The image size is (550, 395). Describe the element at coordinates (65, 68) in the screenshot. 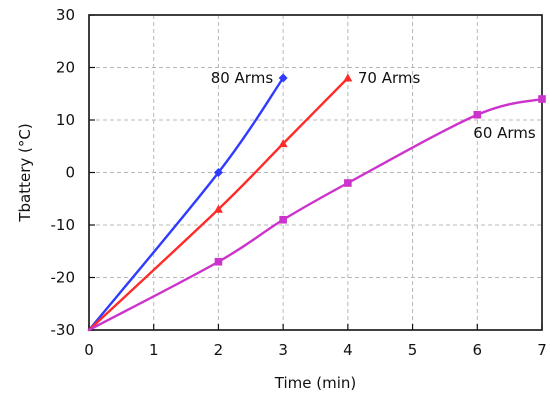

I see `y-tick-label: 20` at that location.